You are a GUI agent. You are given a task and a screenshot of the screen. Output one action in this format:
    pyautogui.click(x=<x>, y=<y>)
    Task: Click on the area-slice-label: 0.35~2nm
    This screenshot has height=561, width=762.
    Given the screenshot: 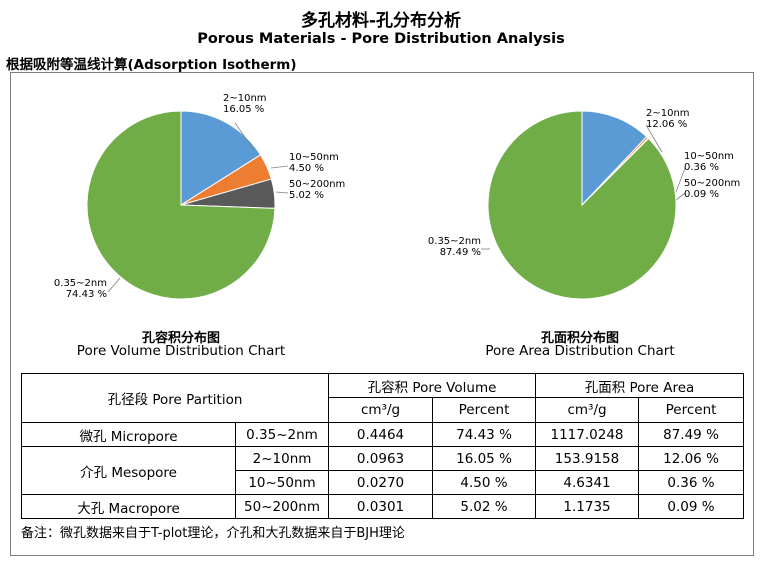 What is the action you would take?
    pyautogui.click(x=454, y=241)
    